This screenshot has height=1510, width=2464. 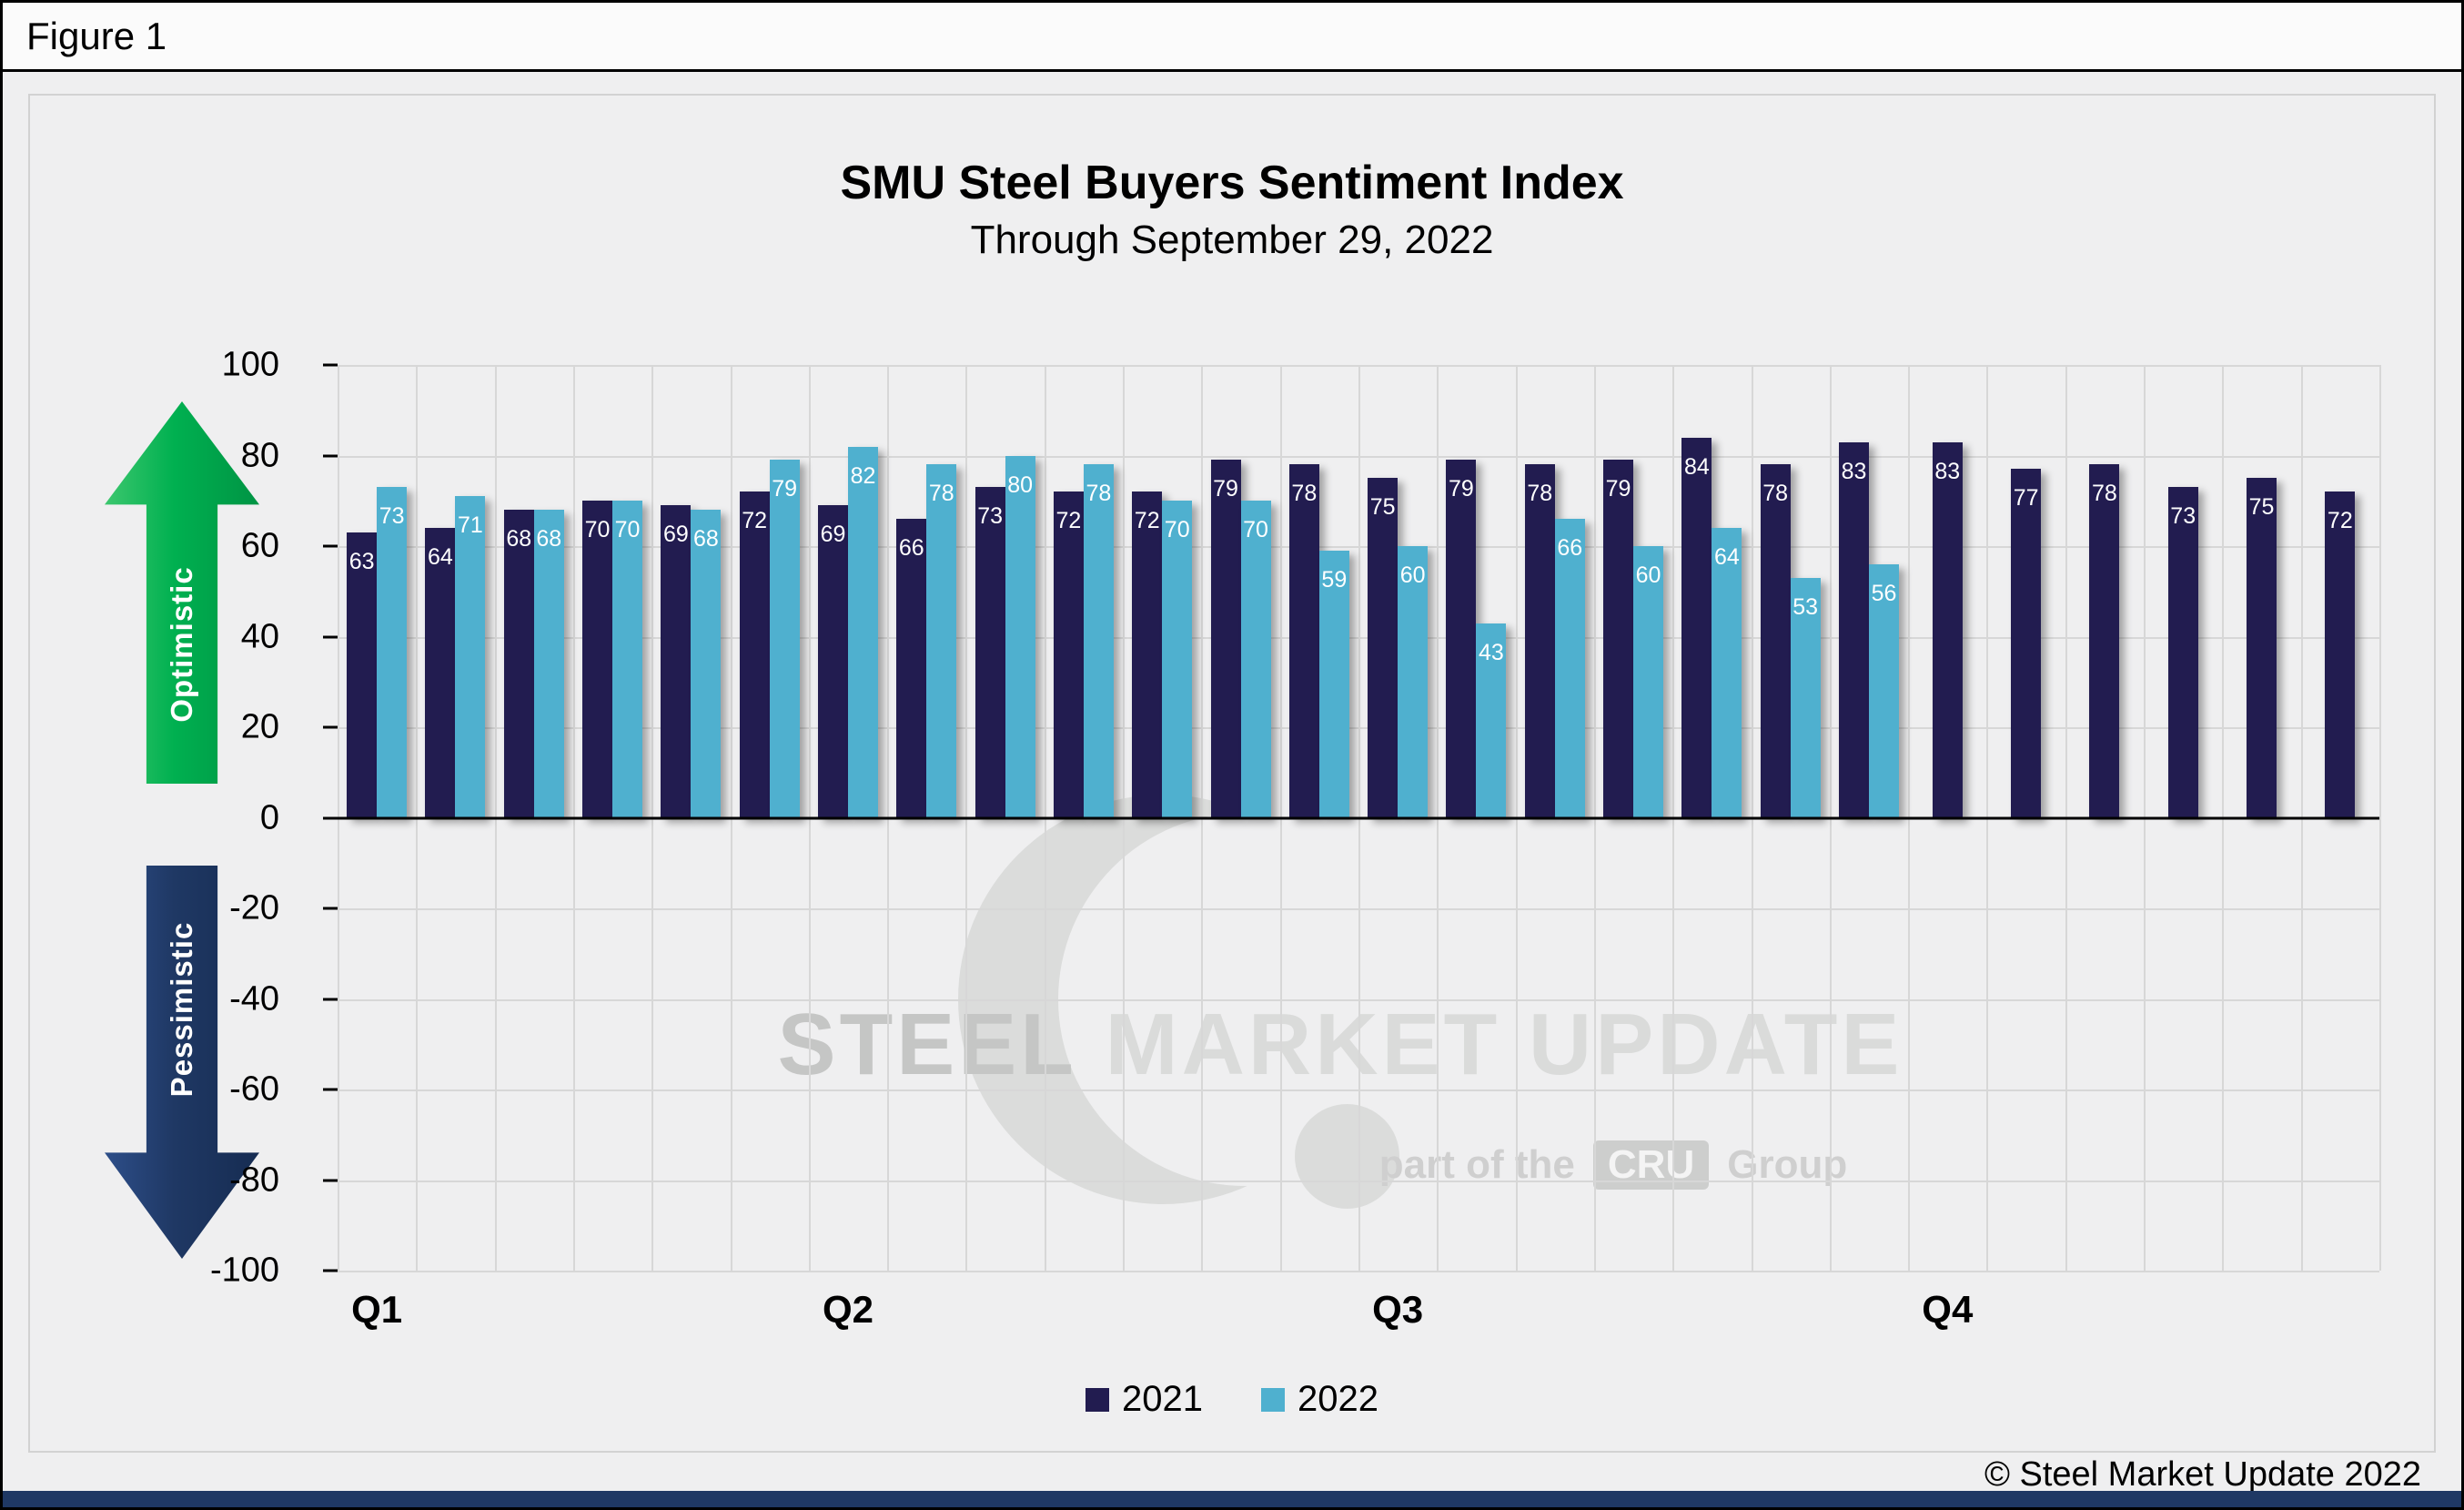 What do you see at coordinates (1020, 484) in the screenshot?
I see `bar-value-label: 80` at bounding box center [1020, 484].